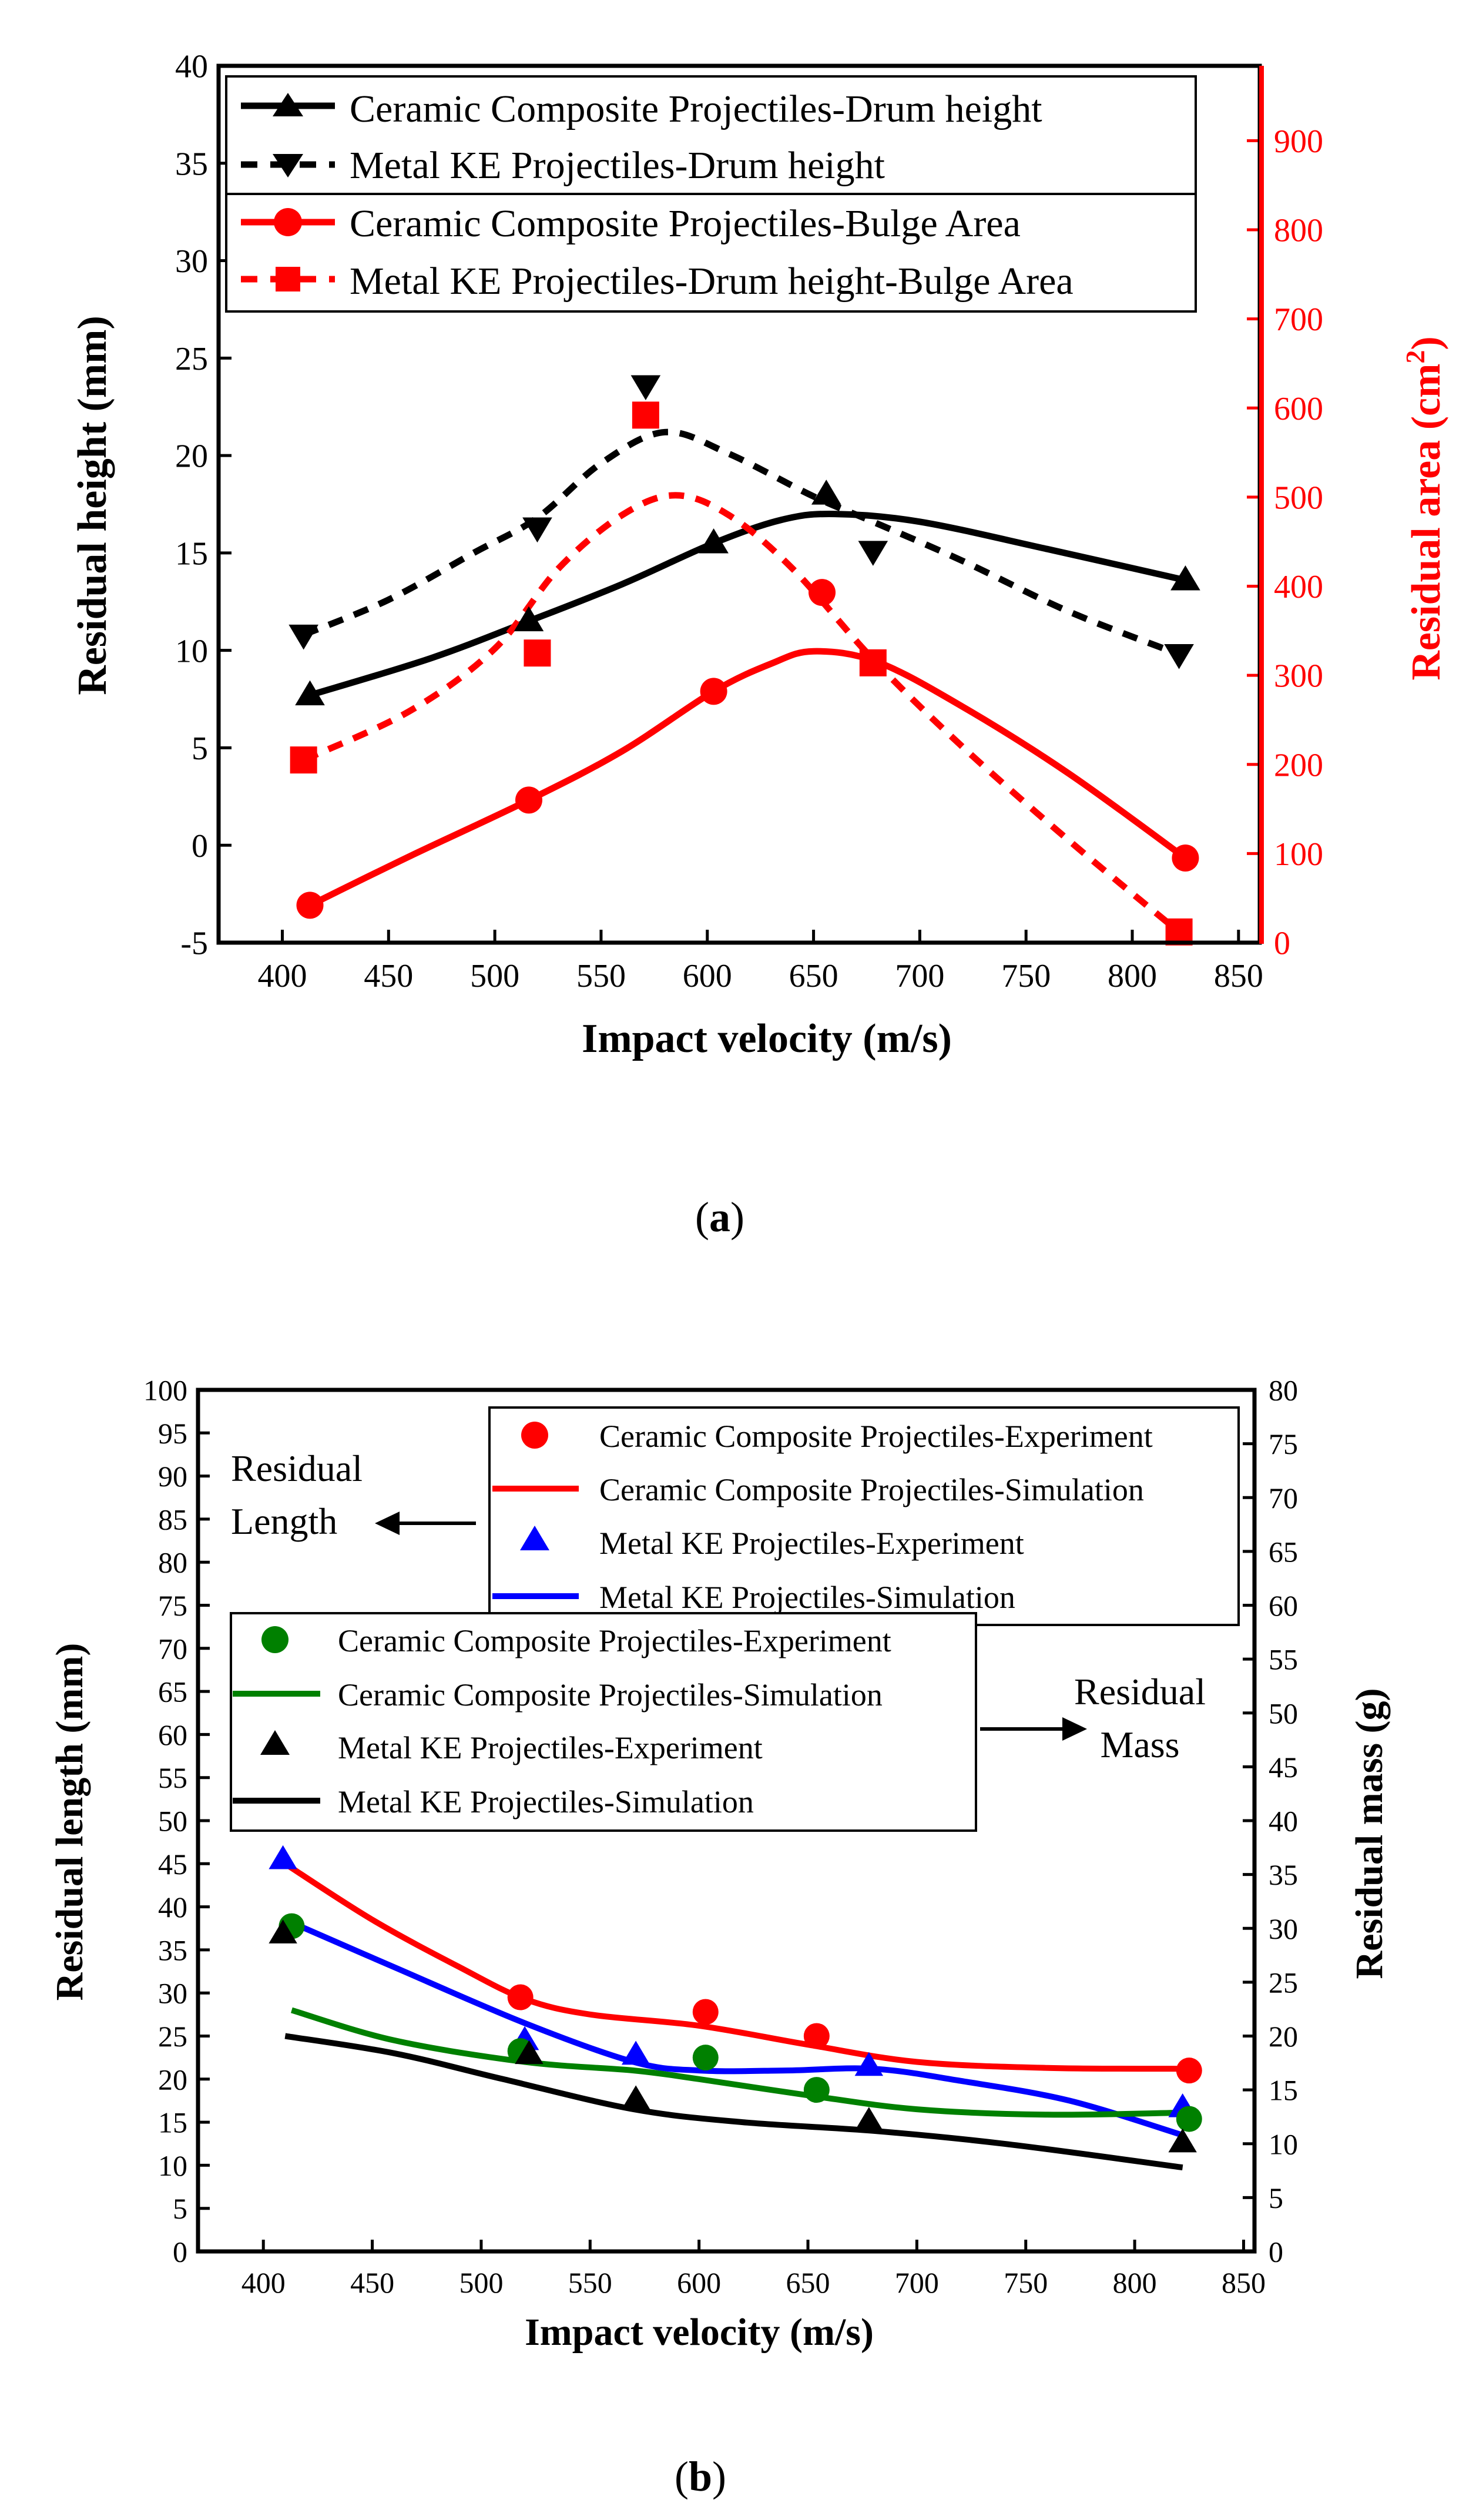 The image size is (1476, 2520). Describe the element at coordinates (1139, 1744) in the screenshot. I see `annotation-residual-mass-line2: Mass` at that location.